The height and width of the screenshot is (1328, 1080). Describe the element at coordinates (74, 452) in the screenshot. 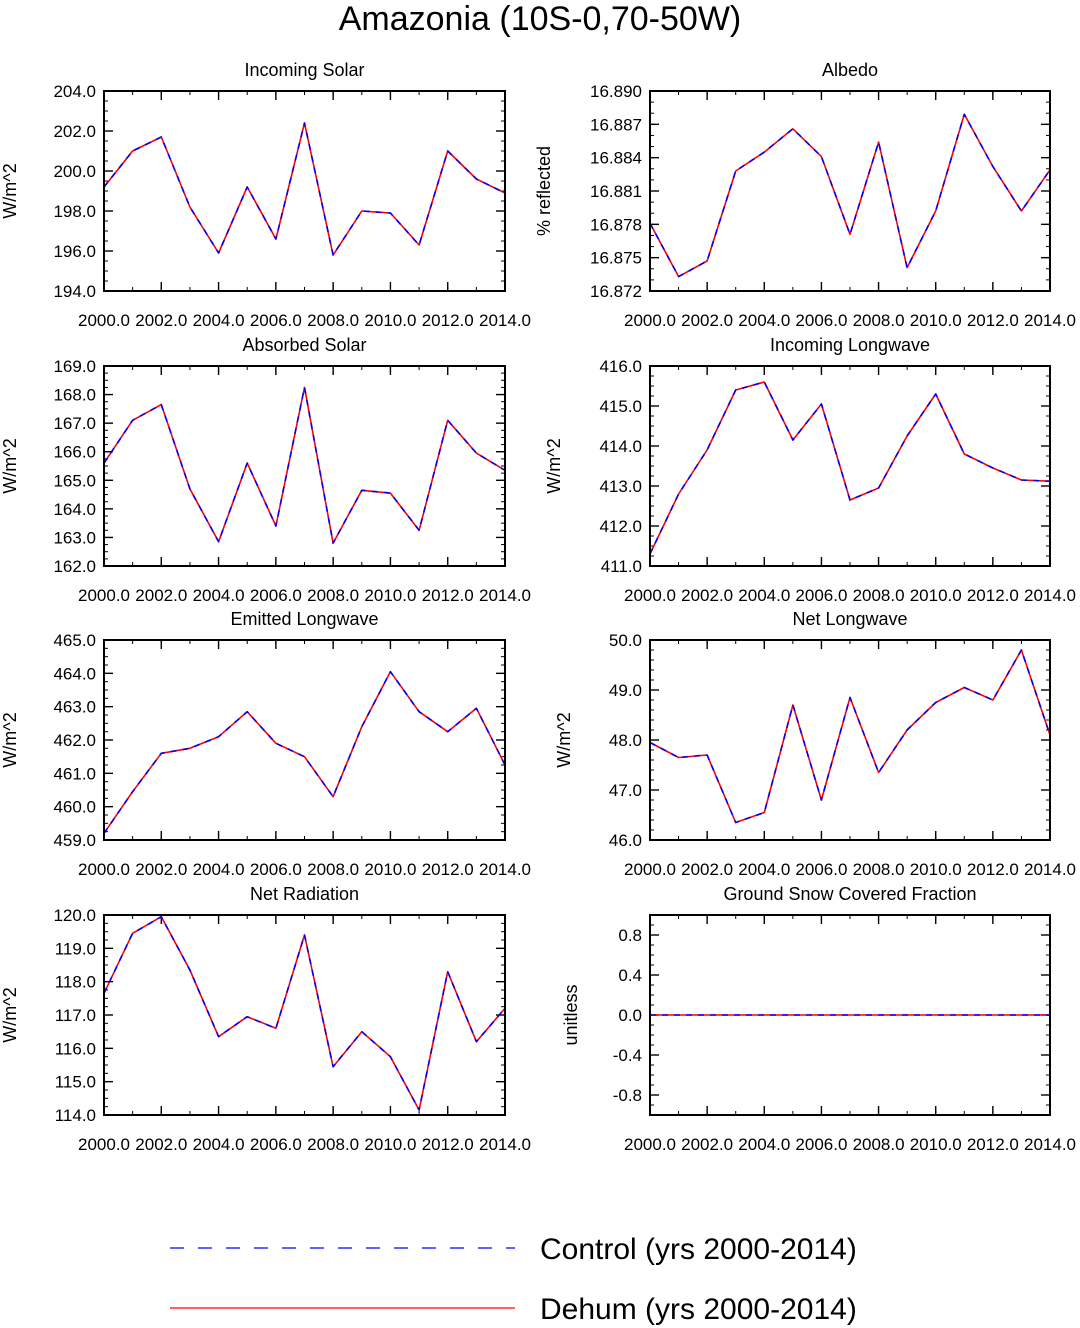

I see `y-tick-label: 166.0` at that location.